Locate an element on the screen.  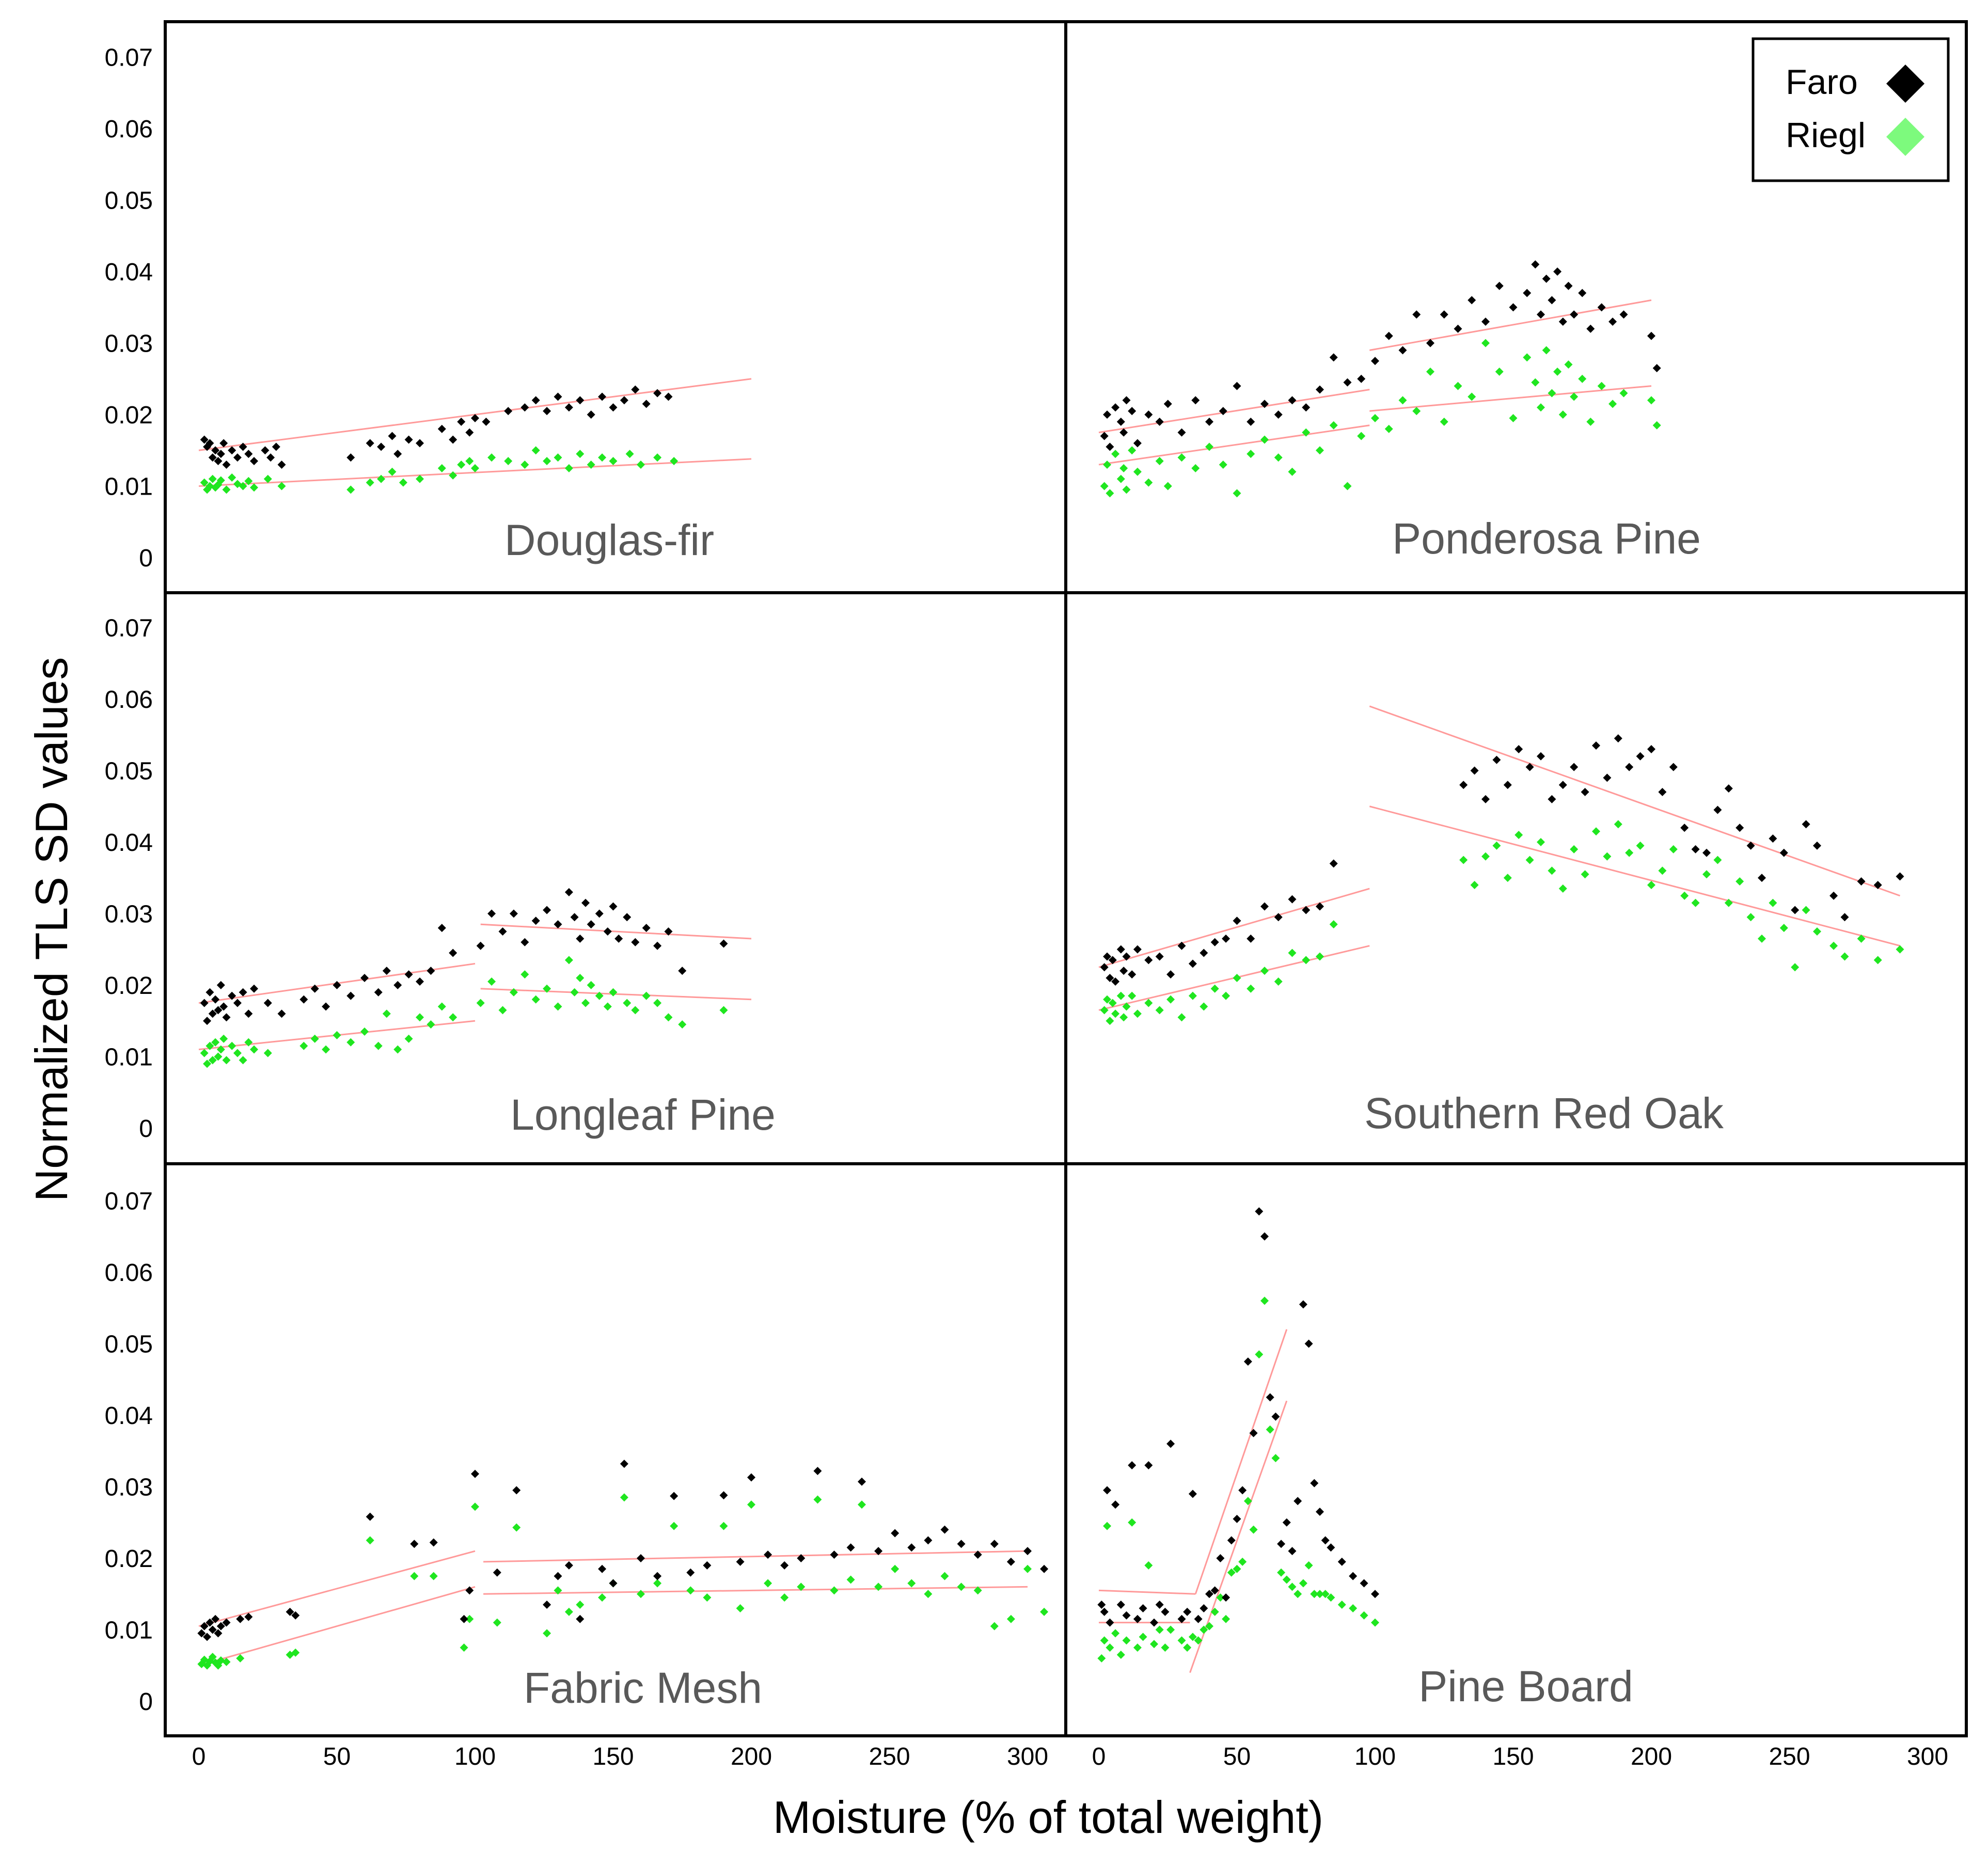
x-tick-label: 200 is located at coordinates (752, 1756).